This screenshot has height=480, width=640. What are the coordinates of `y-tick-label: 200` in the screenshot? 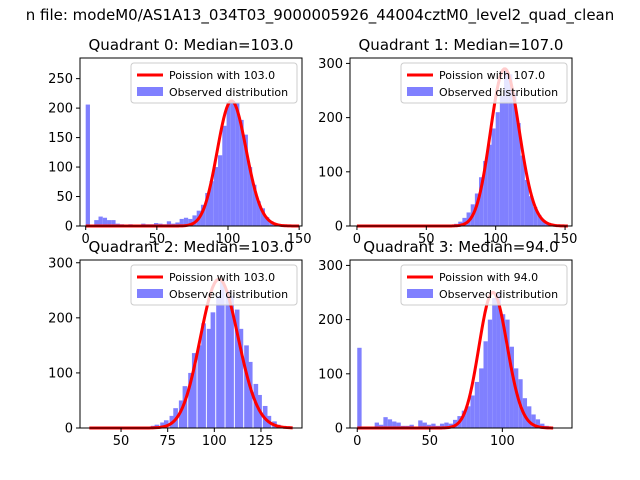 It's located at (330, 320).